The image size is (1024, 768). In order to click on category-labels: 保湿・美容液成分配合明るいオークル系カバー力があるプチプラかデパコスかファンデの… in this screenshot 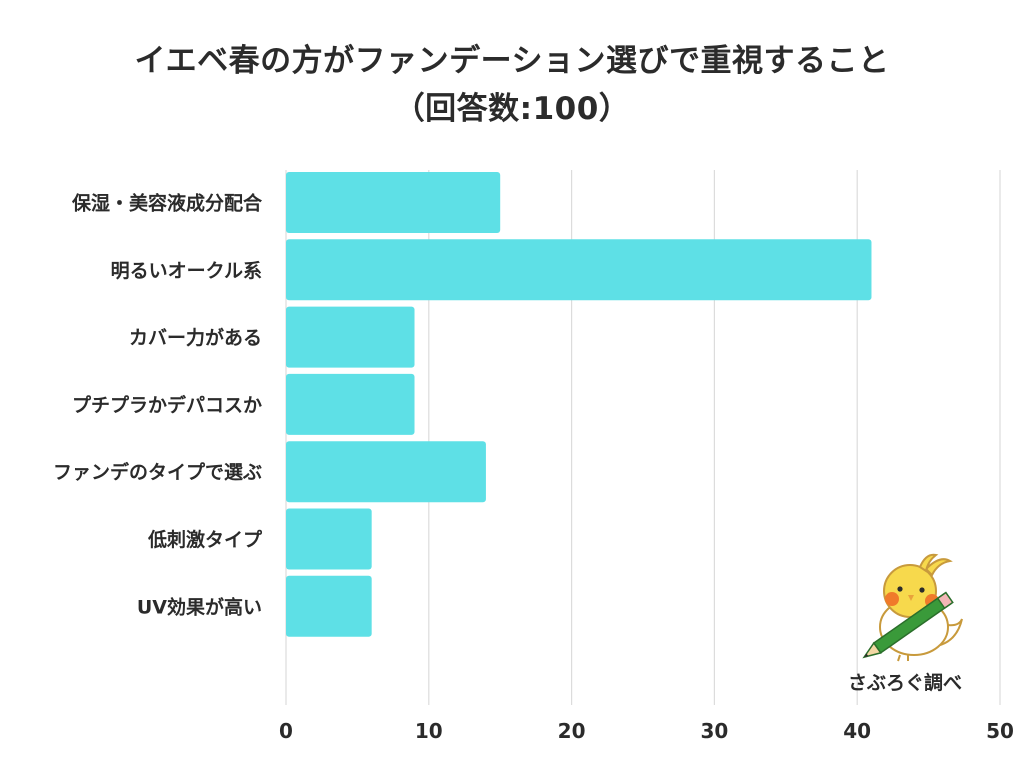, I will do `click(158, 405)`.